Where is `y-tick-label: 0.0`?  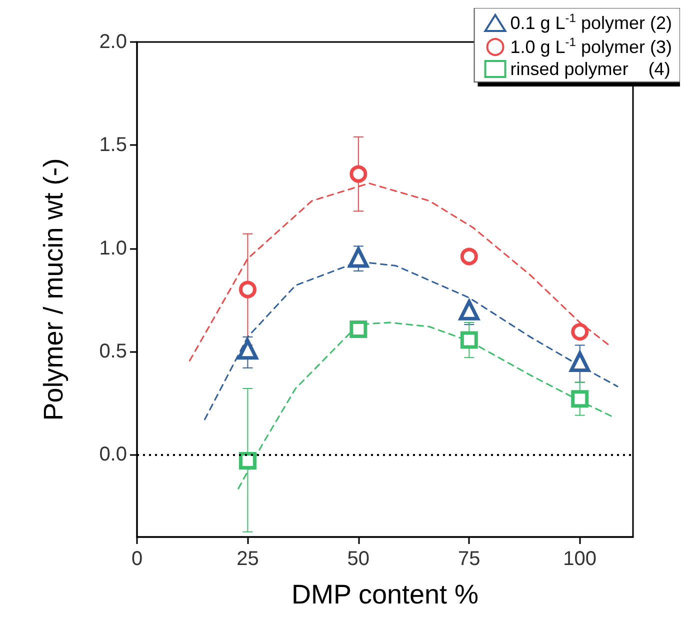
y-tick-label: 0.0 is located at coordinates (113, 455).